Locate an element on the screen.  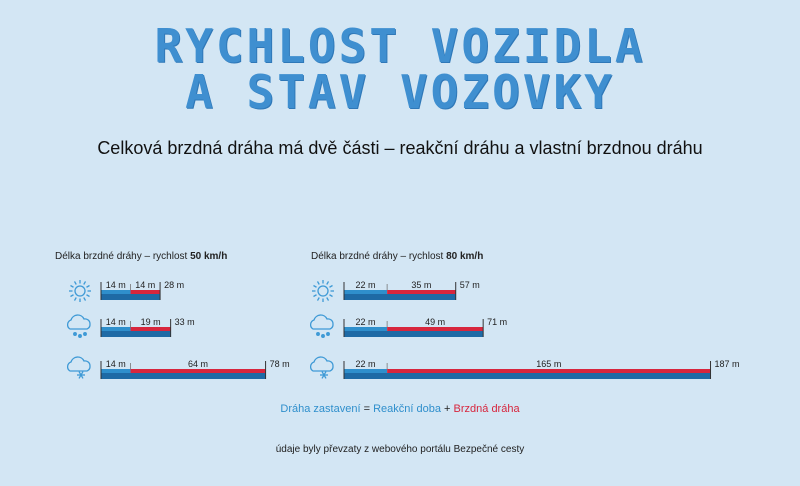
legend-reaction: Reakční doba is located at coordinates (407, 409).